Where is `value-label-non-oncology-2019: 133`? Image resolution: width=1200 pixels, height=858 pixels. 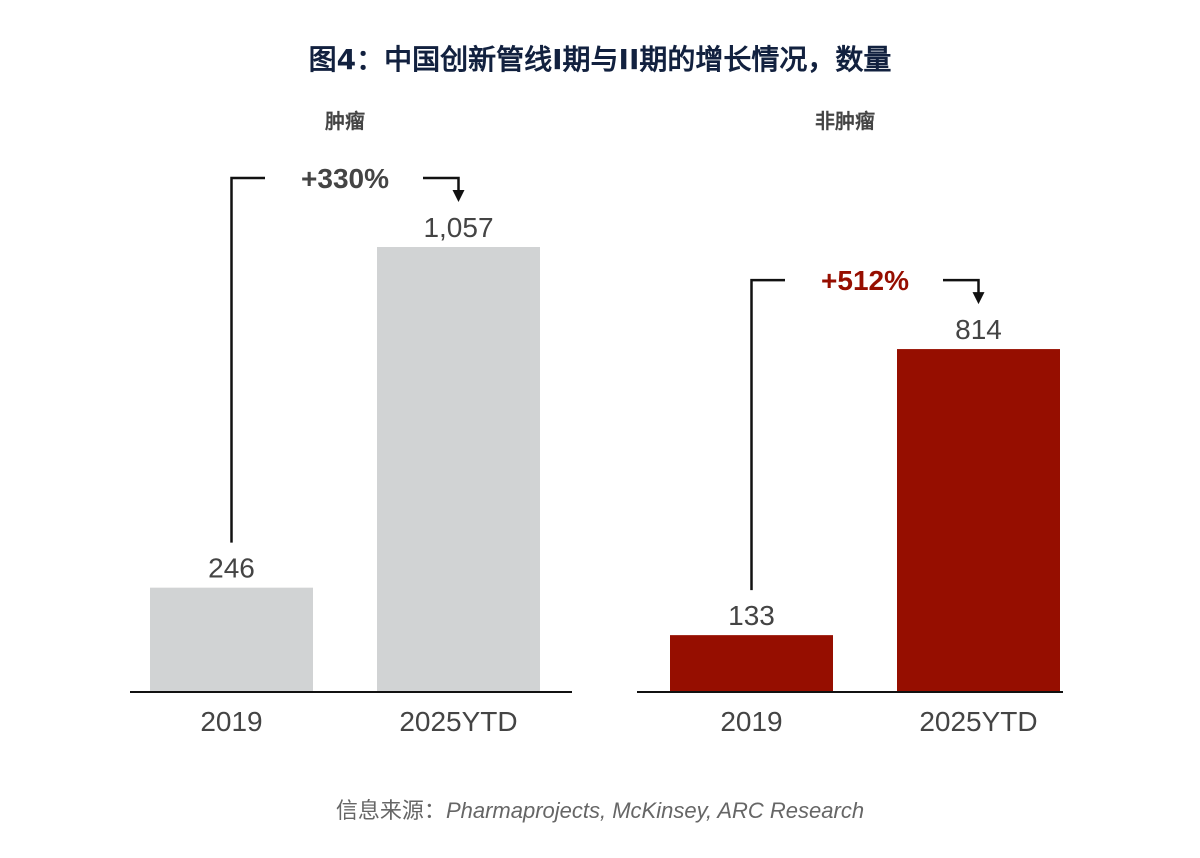 value-label-non-oncology-2019: 133 is located at coordinates (751, 615).